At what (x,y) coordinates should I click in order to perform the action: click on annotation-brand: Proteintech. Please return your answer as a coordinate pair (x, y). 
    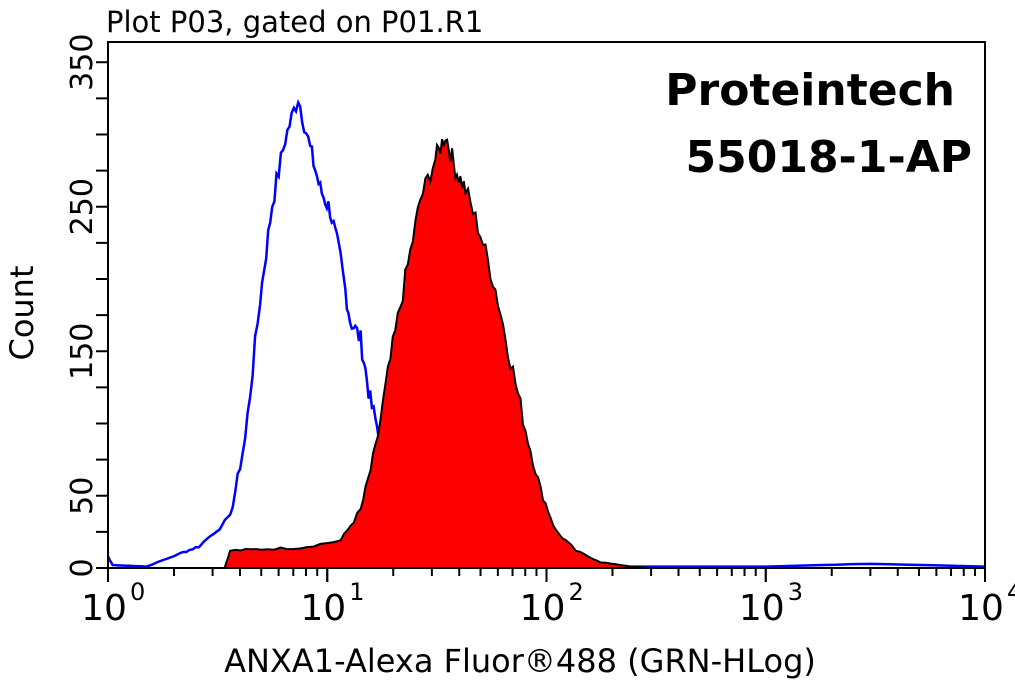
    Looking at the image, I should click on (810, 90).